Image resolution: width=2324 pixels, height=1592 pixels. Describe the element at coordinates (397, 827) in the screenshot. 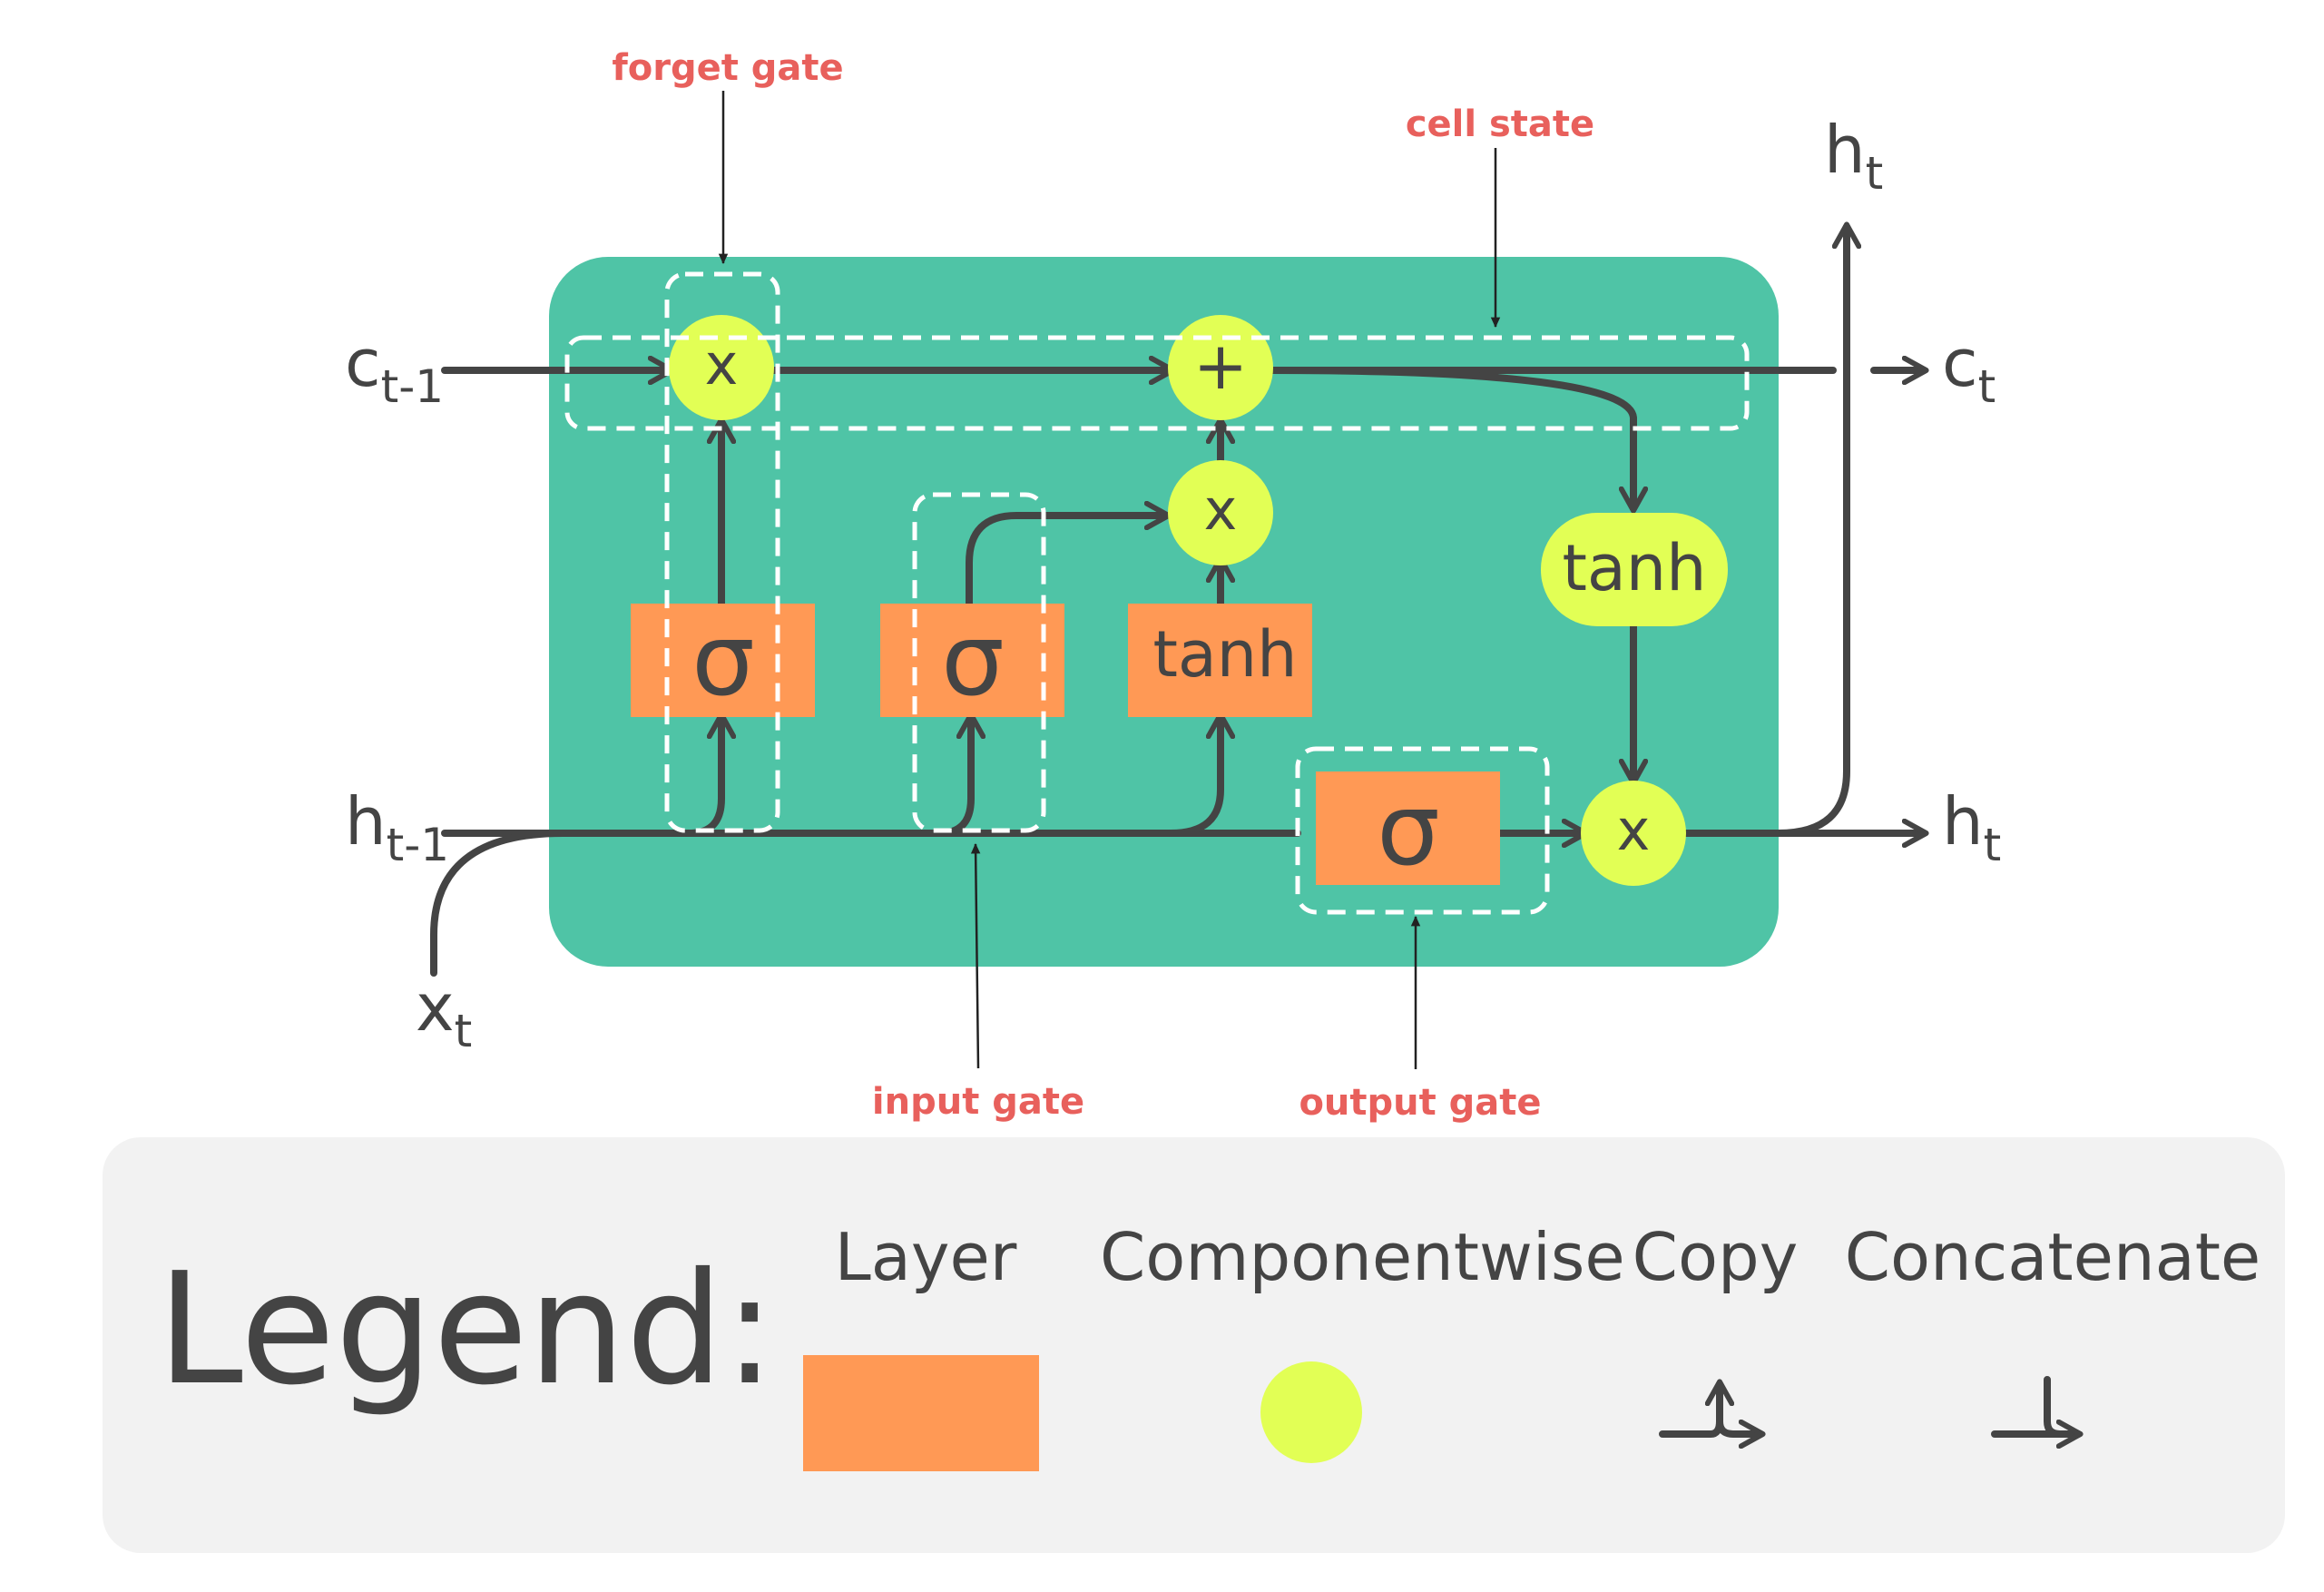

I see `h-prev-label: ht-1` at that location.